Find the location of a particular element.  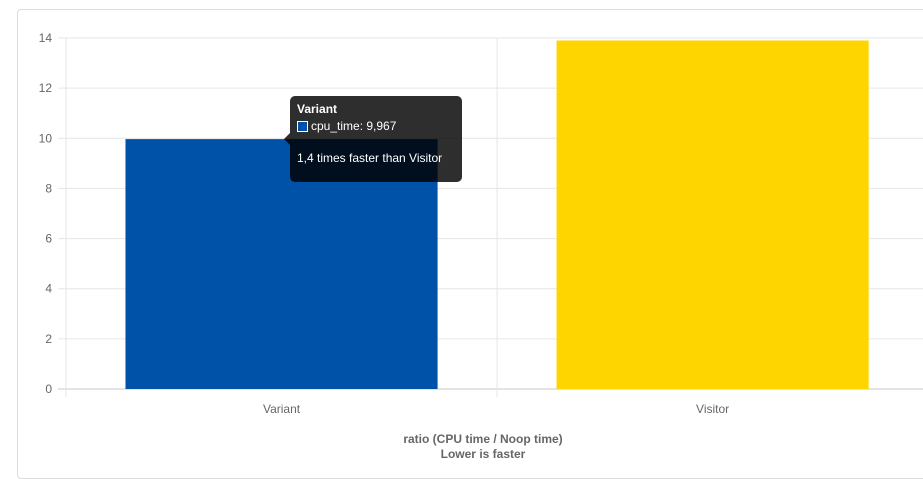

y-tick-label: 6 is located at coordinates (48, 239).